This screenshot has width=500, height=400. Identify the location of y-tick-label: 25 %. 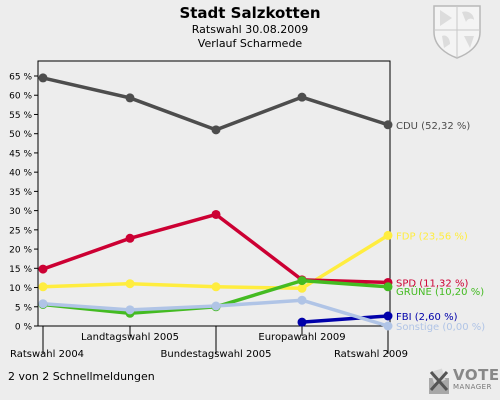
(20, 231).